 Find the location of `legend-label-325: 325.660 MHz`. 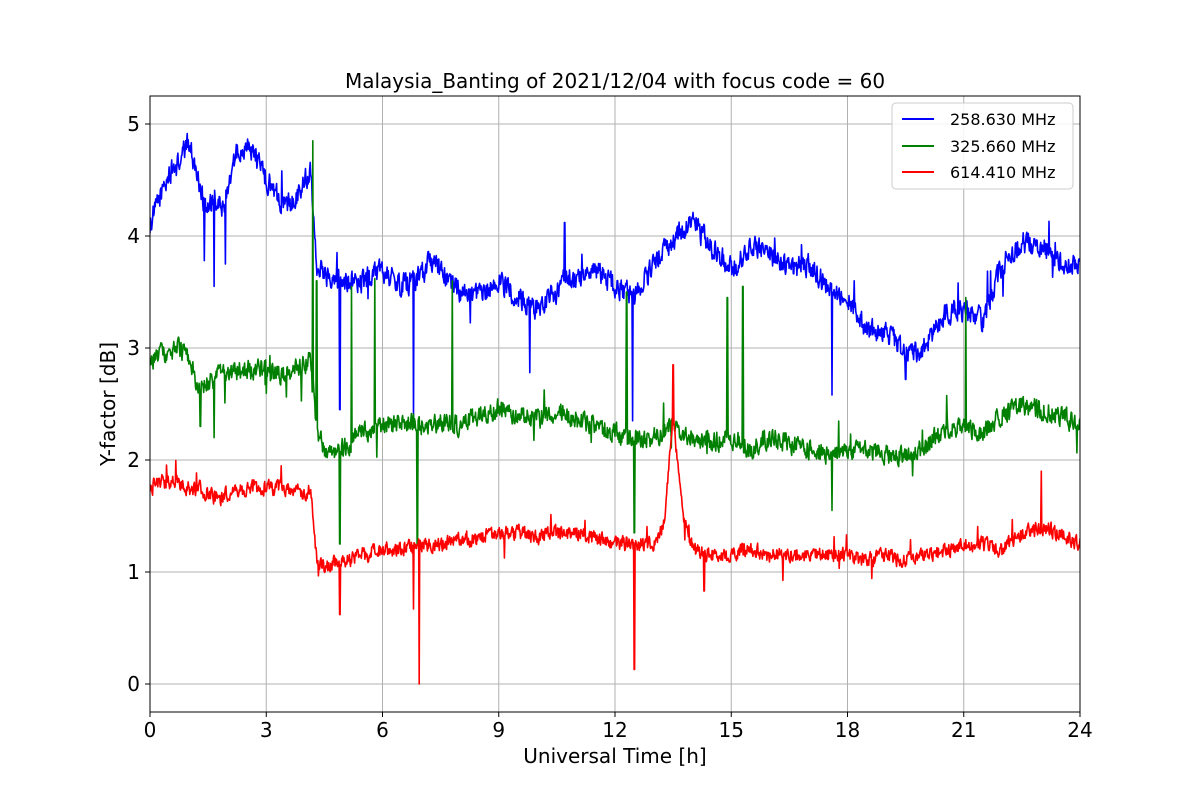

legend-label-325: 325.660 MHz is located at coordinates (1002, 146).